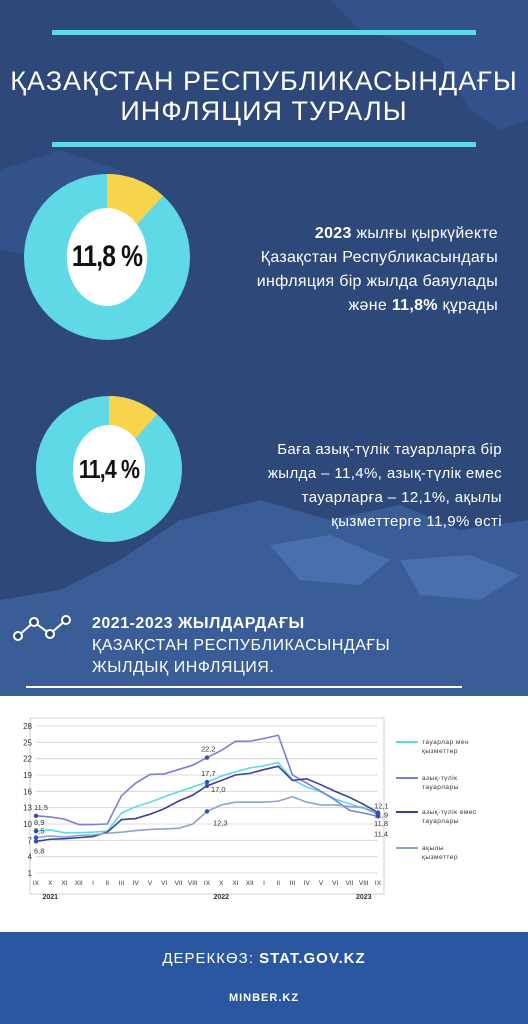  I want to click on stat1-year: 2023, so click(333, 233).